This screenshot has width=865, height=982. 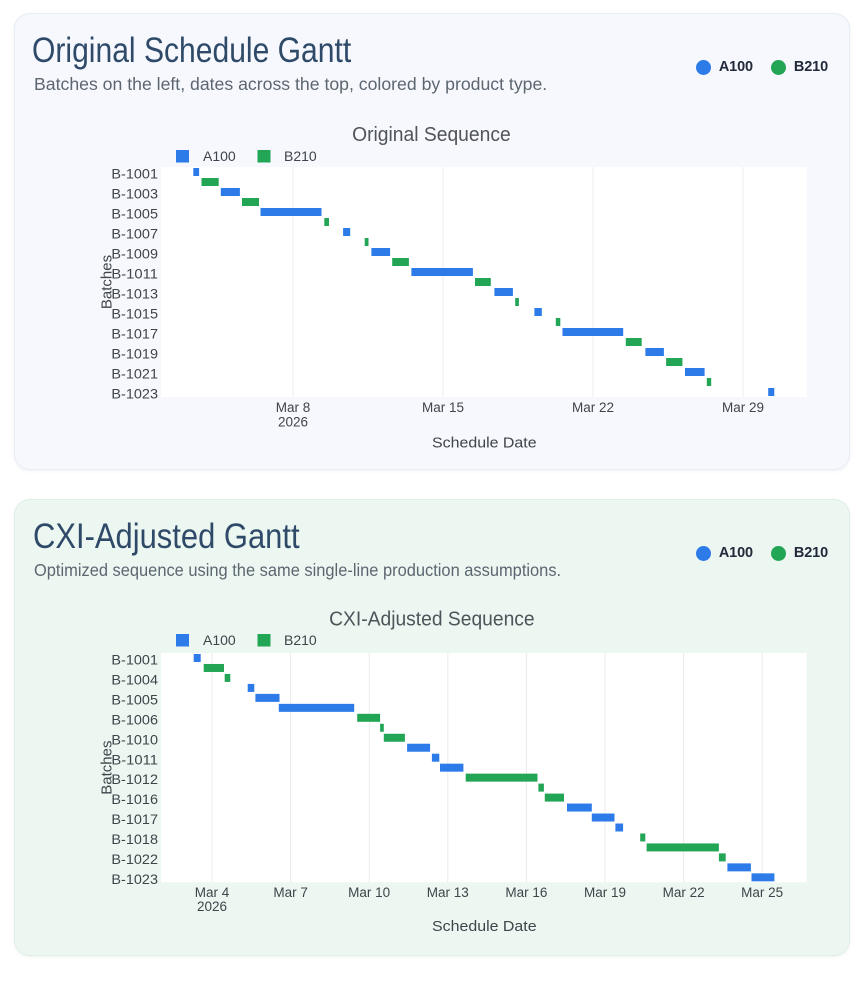 What do you see at coordinates (134, 294) in the screenshot?
I see `svg-text: B-1013` at bounding box center [134, 294].